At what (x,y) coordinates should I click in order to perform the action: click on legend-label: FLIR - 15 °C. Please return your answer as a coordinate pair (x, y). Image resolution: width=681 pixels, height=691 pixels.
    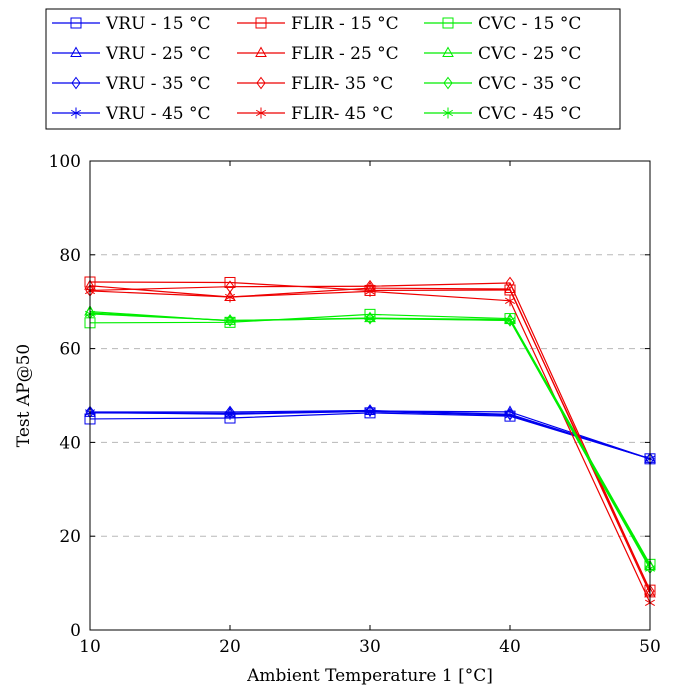
    Looking at the image, I should click on (345, 24).